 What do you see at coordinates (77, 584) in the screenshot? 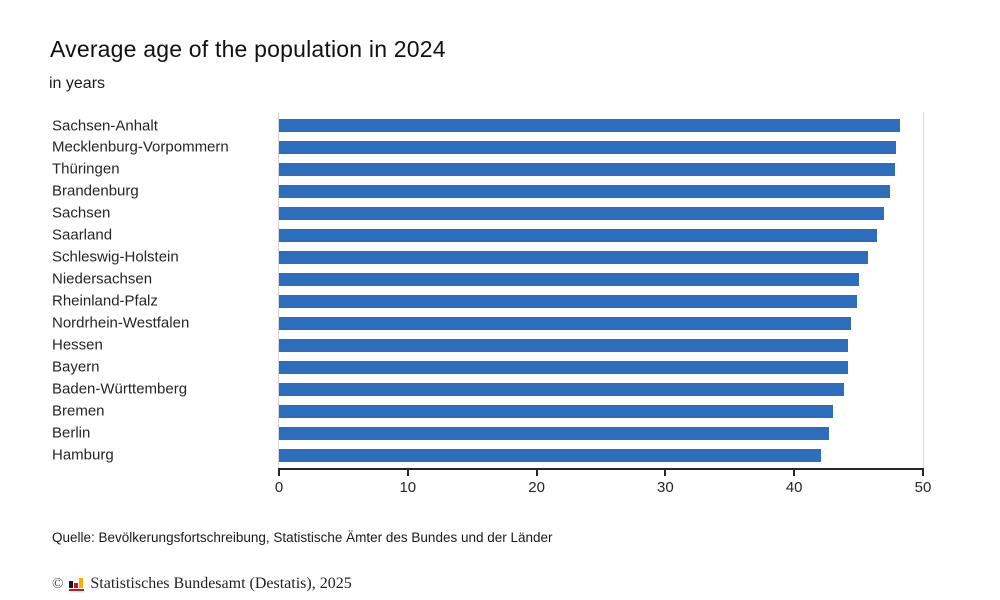
I see `destatis-bar-chart-logo-icon` at bounding box center [77, 584].